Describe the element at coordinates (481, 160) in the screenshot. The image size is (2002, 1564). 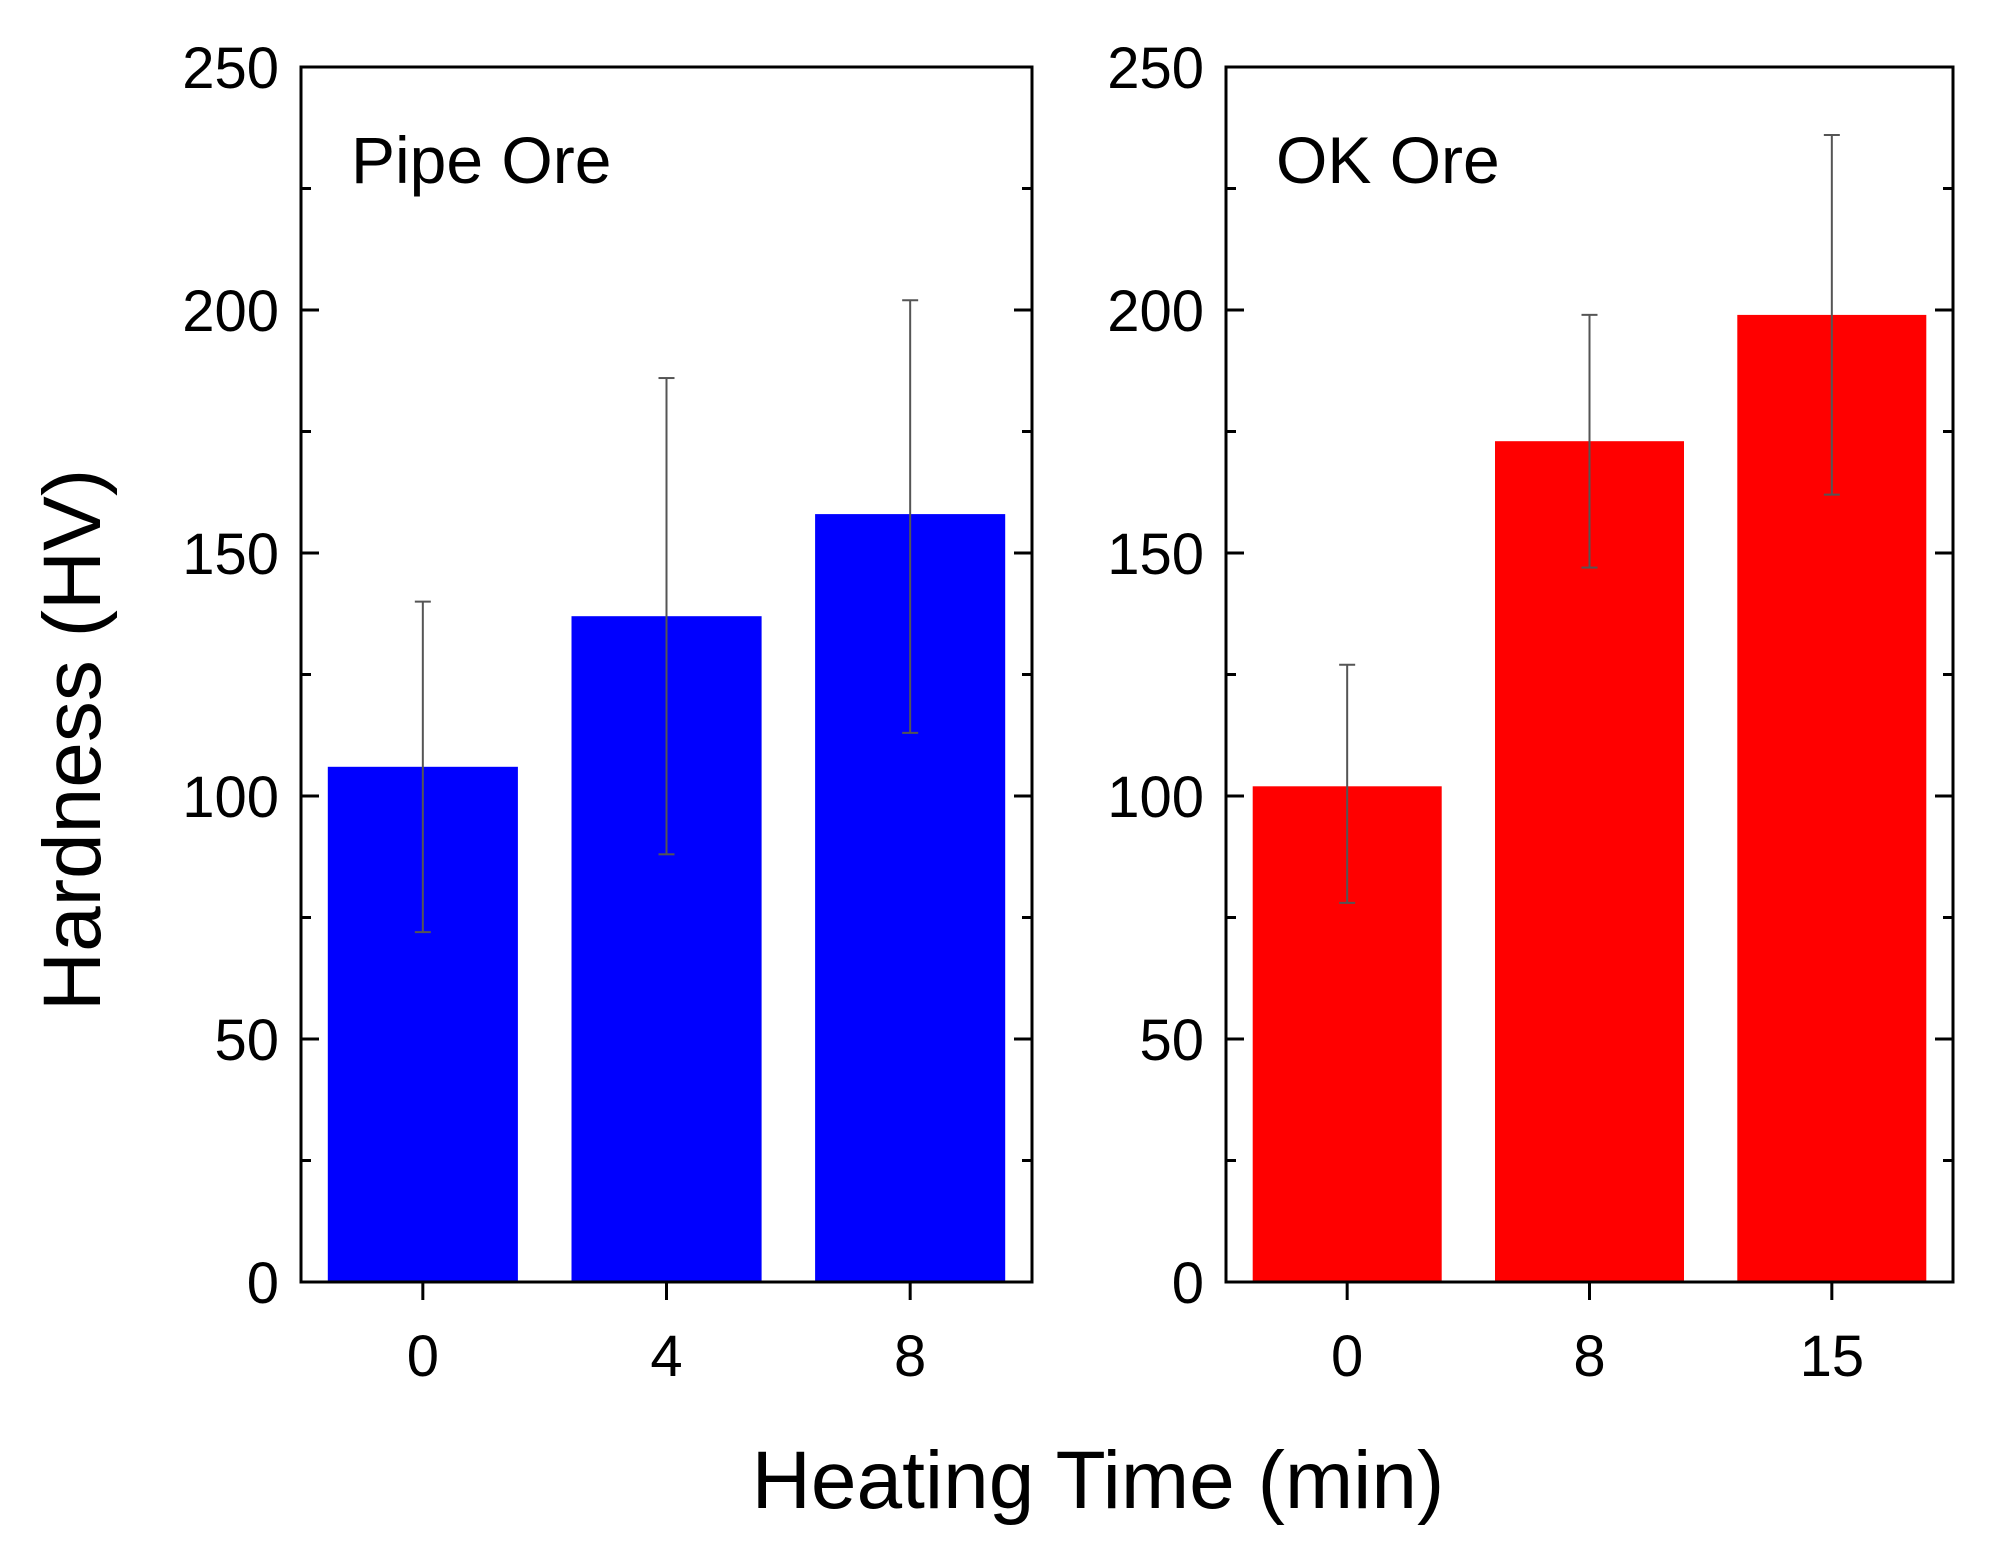
I see `panel-title: Pipe Ore` at that location.